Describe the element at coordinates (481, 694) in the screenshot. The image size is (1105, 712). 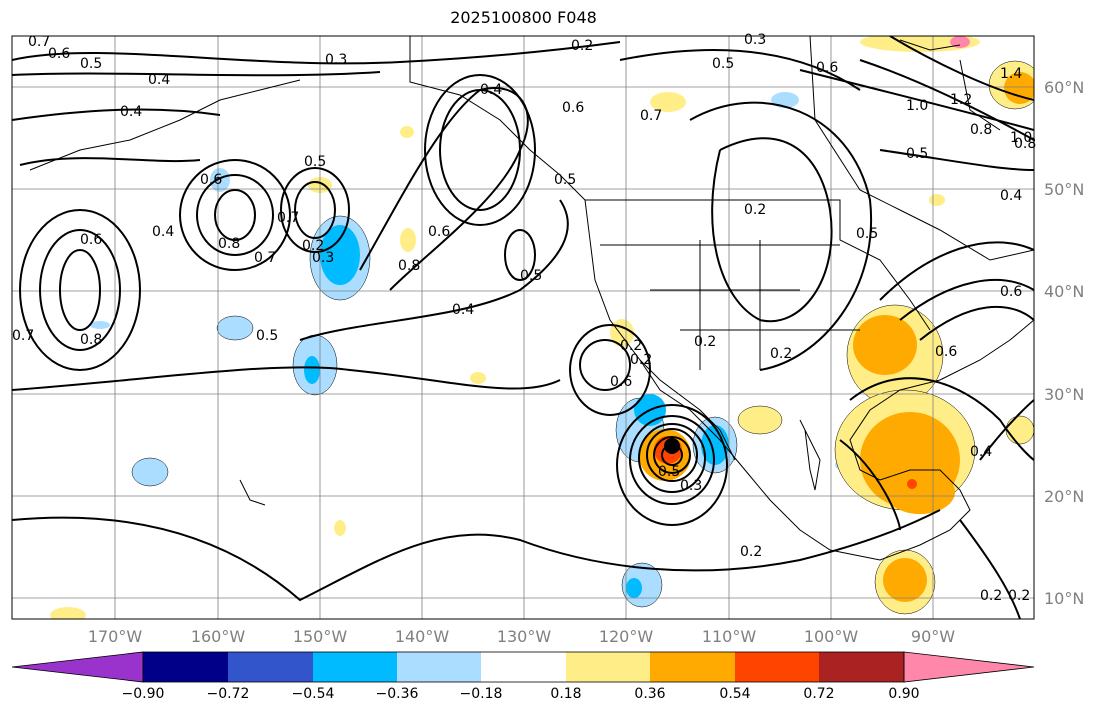
I see `colorbar-tick: −0.18` at that location.